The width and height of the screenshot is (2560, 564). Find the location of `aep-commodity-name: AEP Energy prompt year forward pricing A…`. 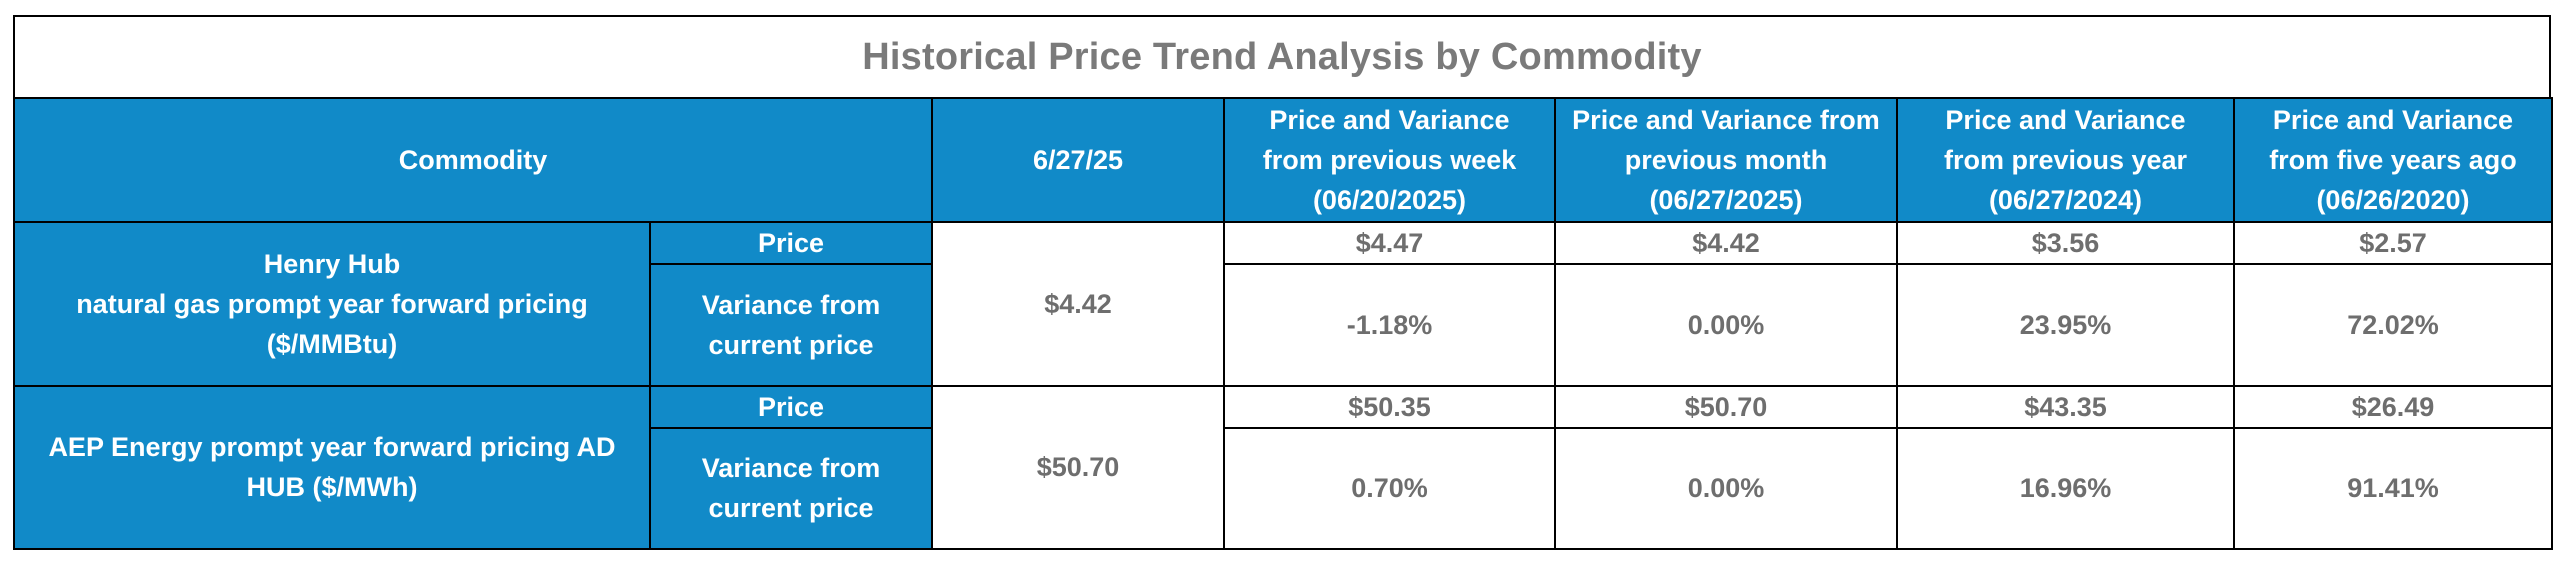

aep-commodity-name: AEP Energy prompt year forward pricing A… is located at coordinates (332, 467).